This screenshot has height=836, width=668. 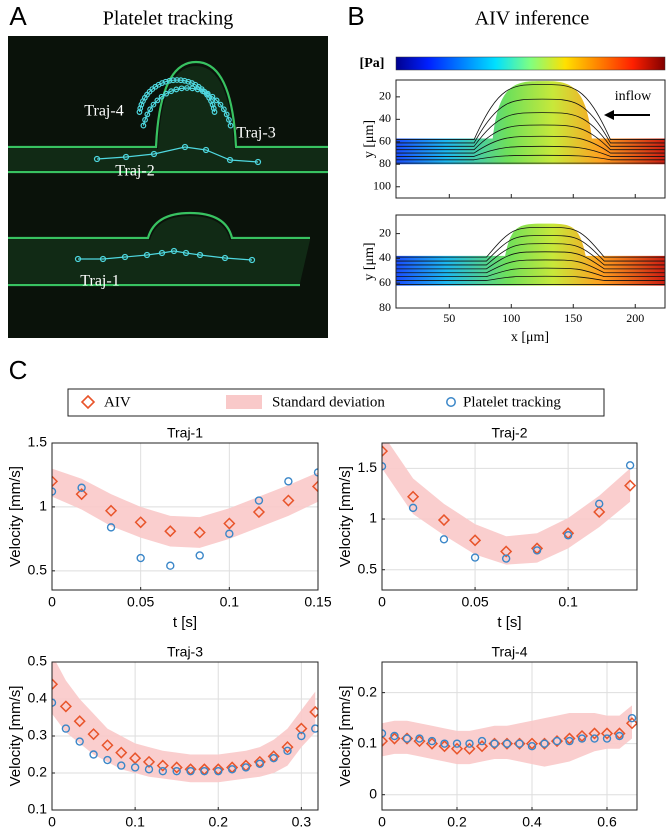 I want to click on legend-label: Platelet tracking, so click(x=512, y=402).